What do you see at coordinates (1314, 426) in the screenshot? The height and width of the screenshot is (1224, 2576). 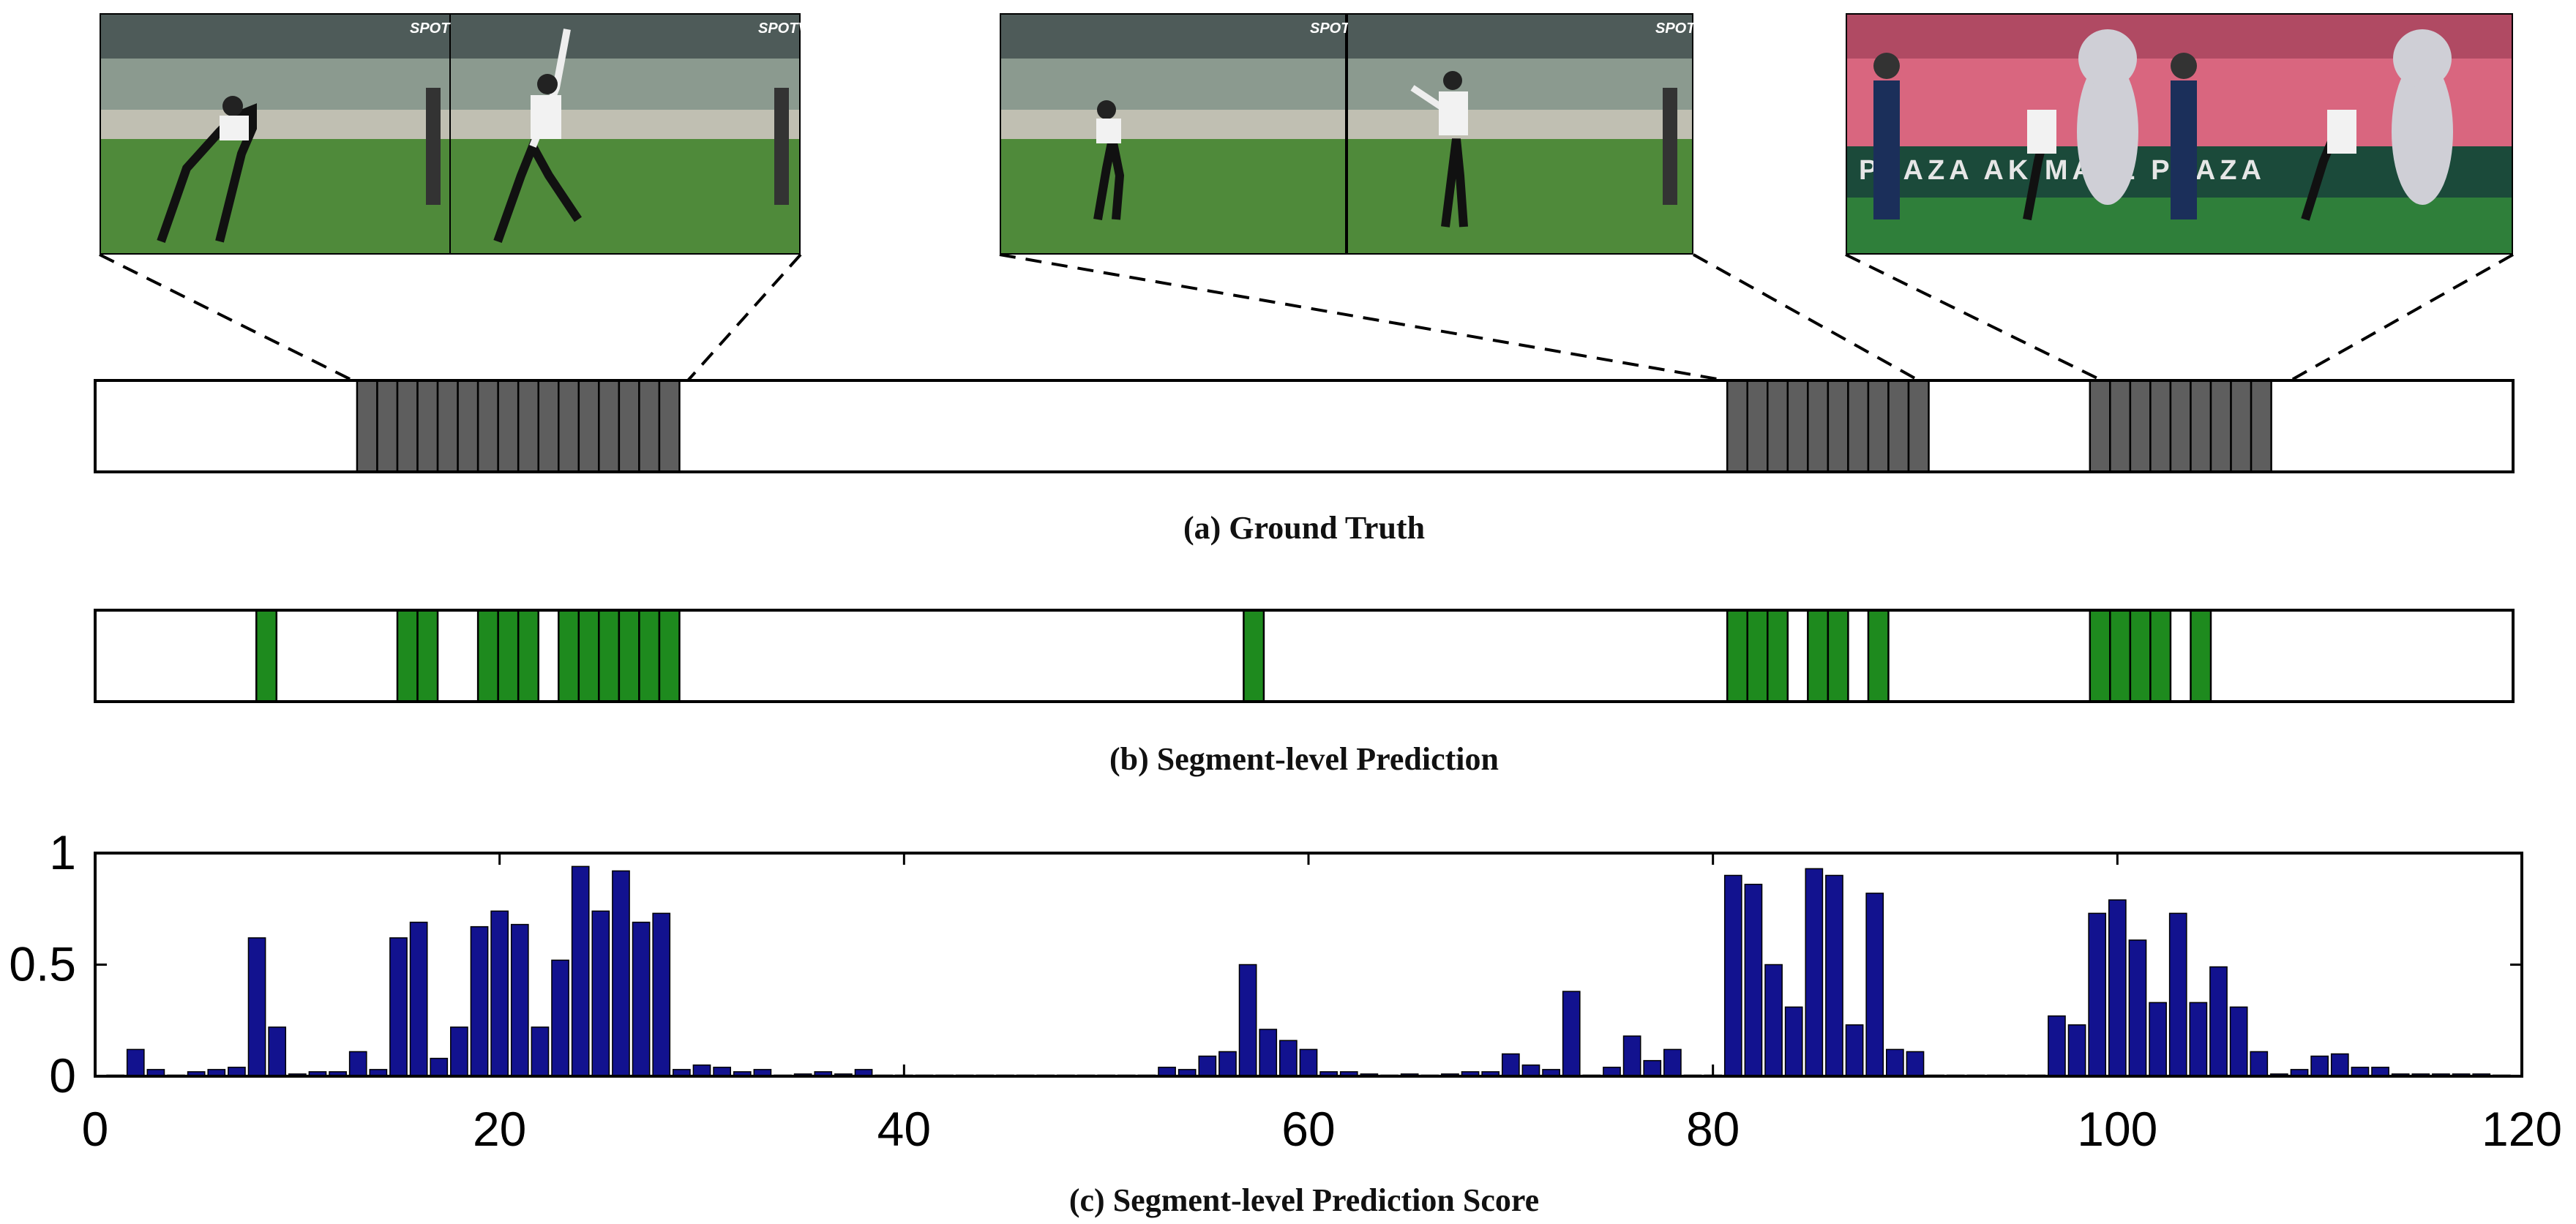 I see `ground-truth-segments` at bounding box center [1314, 426].